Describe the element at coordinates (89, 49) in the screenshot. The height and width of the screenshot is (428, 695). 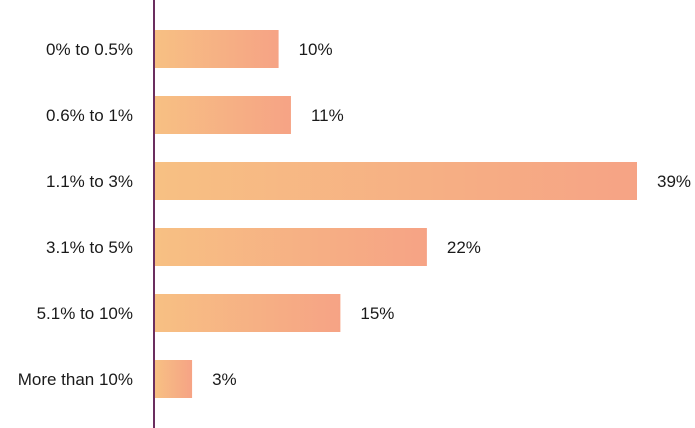
I see `category-label: 0% to 0.5%` at that location.